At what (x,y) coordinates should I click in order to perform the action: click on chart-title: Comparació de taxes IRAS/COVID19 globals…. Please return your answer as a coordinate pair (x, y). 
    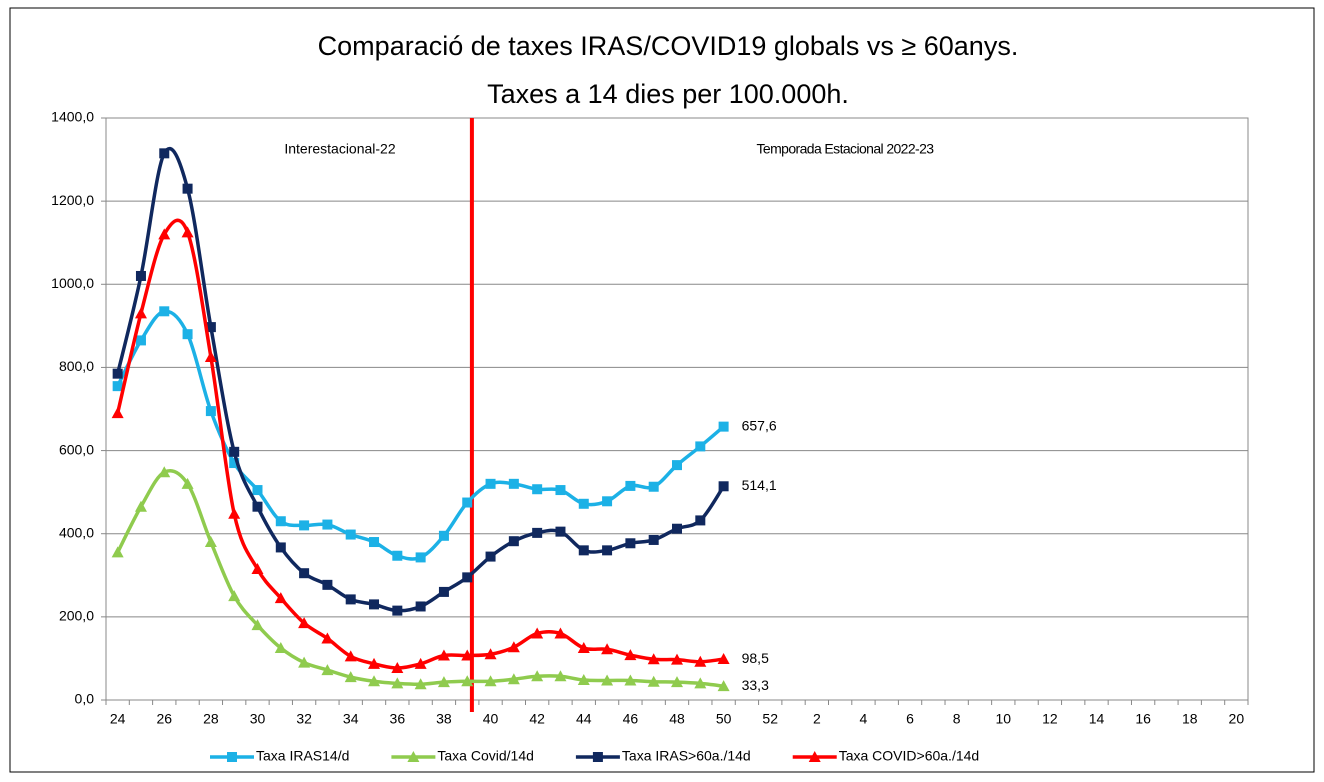
    Looking at the image, I should click on (668, 46).